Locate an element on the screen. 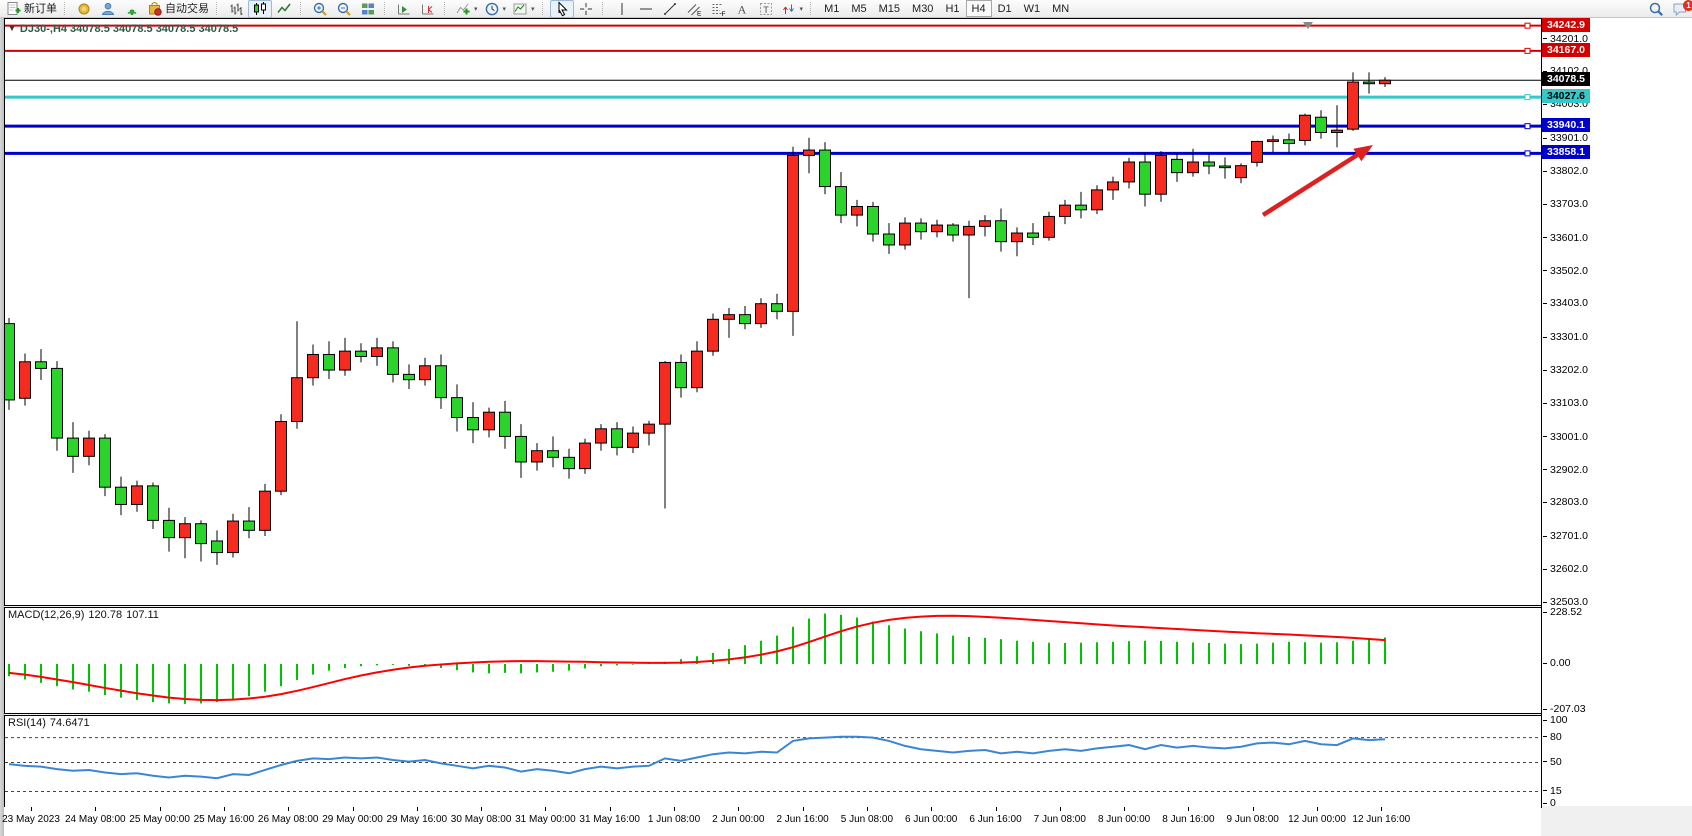 The width and height of the screenshot is (1692, 836). community-icon is located at coordinates (108, 9).